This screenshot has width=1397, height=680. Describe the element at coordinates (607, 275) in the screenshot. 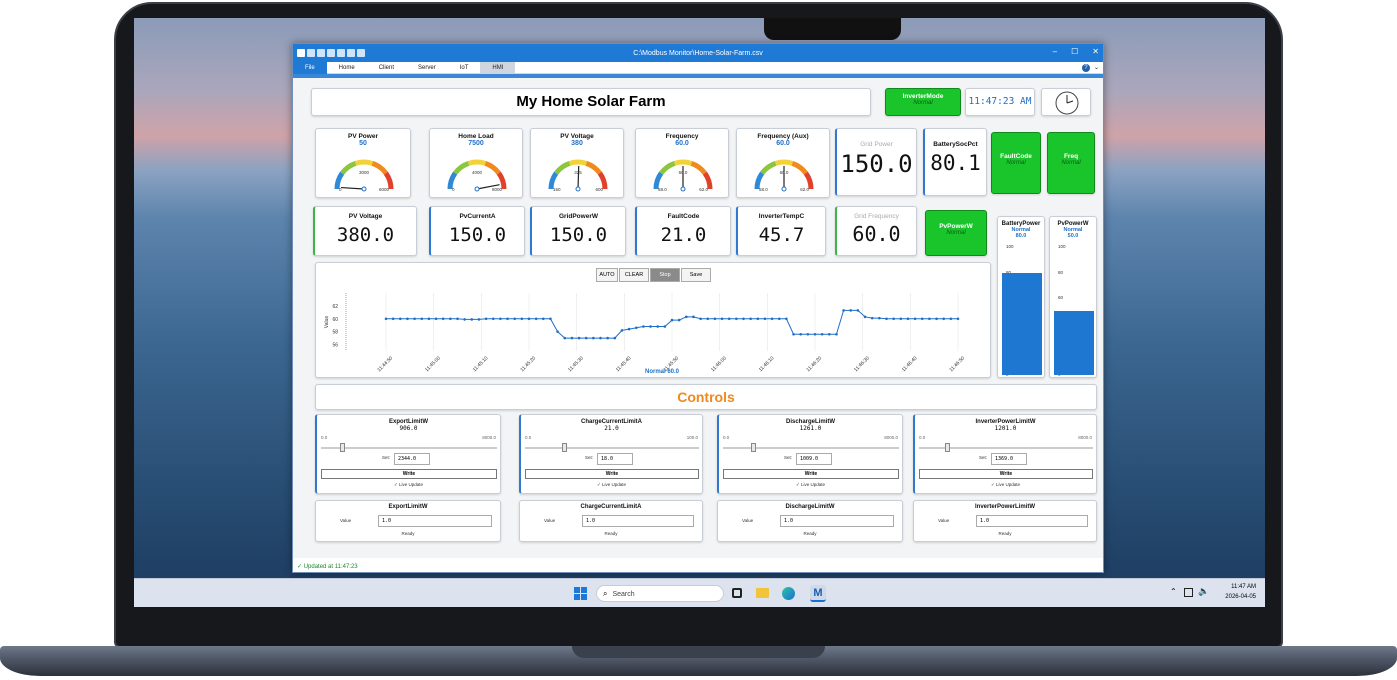

I see `auto-button: AUTO` at that location.